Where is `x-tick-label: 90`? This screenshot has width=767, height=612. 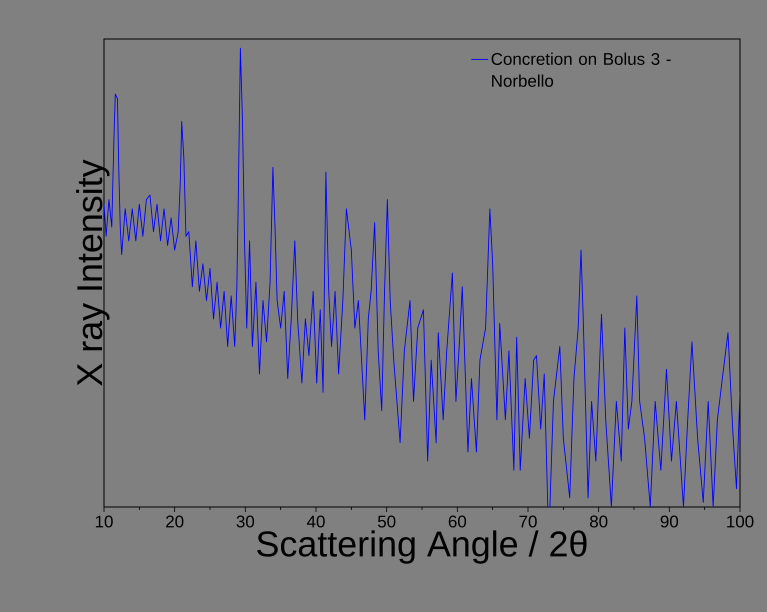
x-tick-label: 90 is located at coordinates (669, 522).